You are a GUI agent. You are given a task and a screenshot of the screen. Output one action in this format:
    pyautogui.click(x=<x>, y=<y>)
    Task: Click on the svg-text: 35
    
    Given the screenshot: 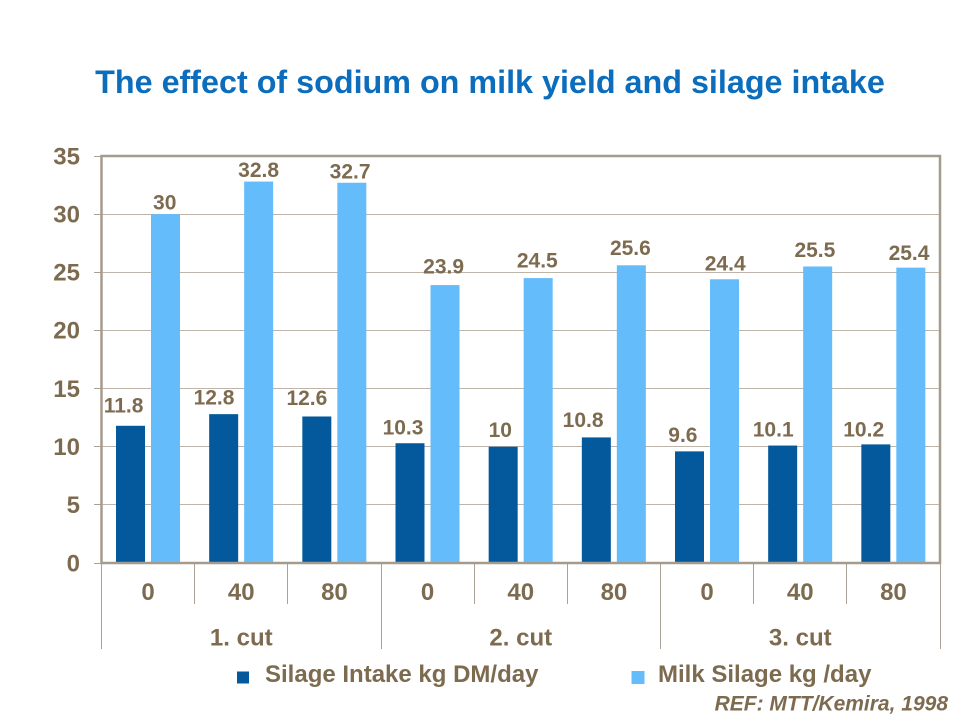 What is the action you would take?
    pyautogui.click(x=66, y=156)
    